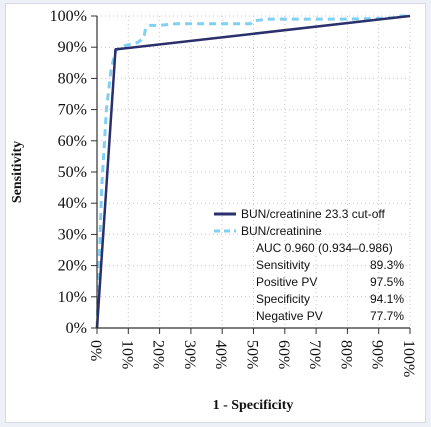  Describe the element at coordinates (289, 316) in the screenshot. I see `stat-label: Negative PV` at that location.